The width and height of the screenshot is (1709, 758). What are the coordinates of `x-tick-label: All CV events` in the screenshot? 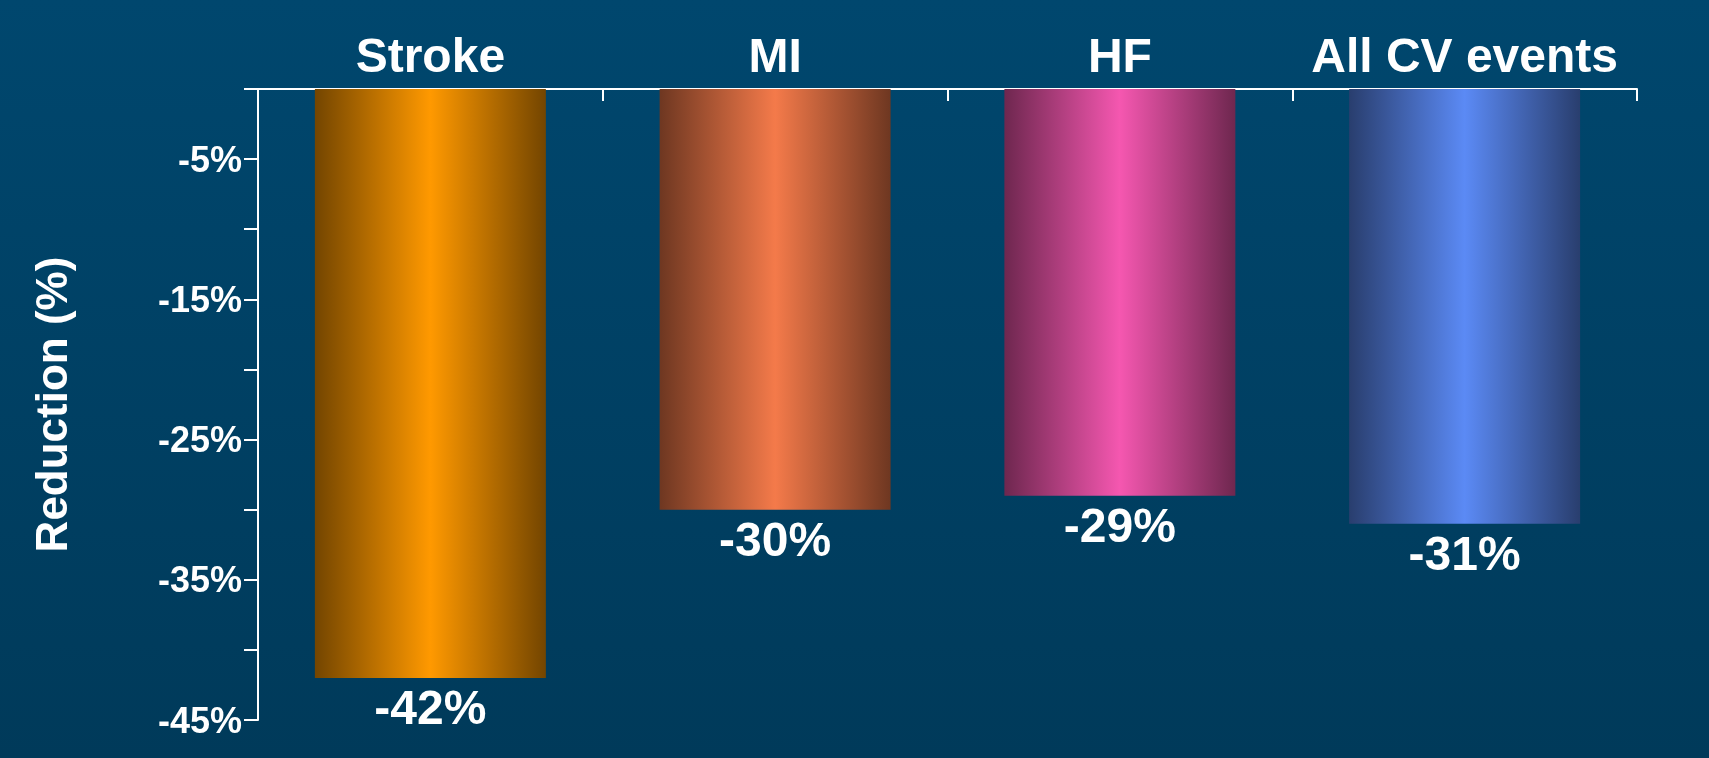 It's located at (1465, 55).